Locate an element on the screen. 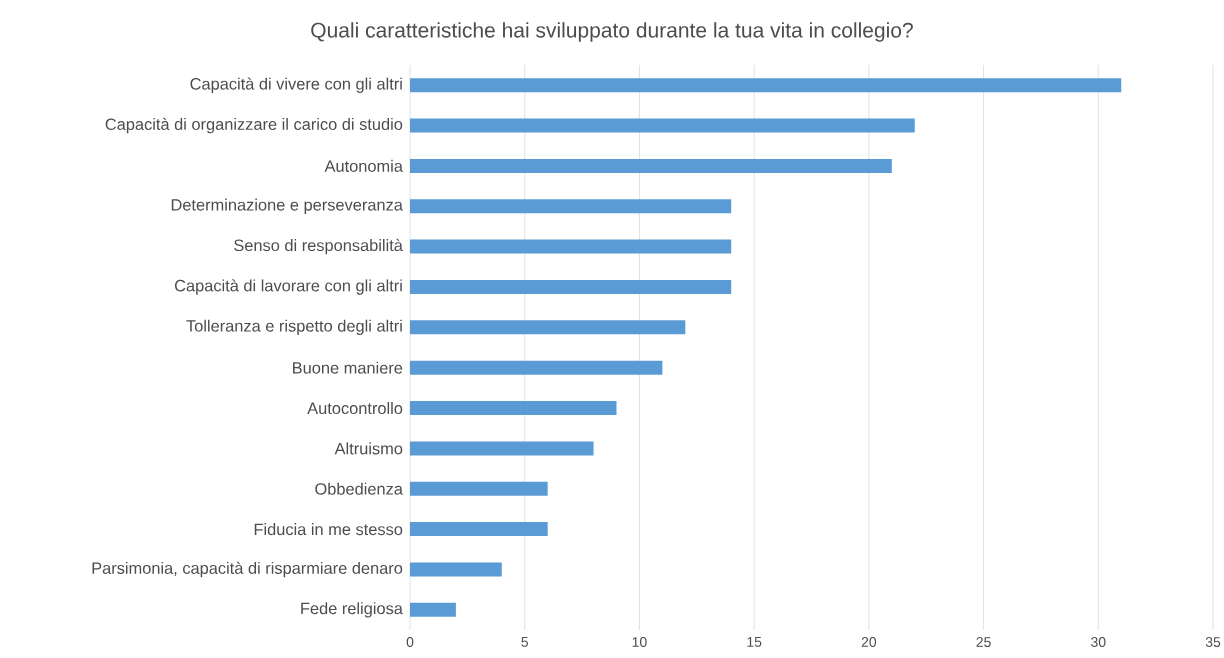  y-tick-label: Autonomia is located at coordinates (363, 165).